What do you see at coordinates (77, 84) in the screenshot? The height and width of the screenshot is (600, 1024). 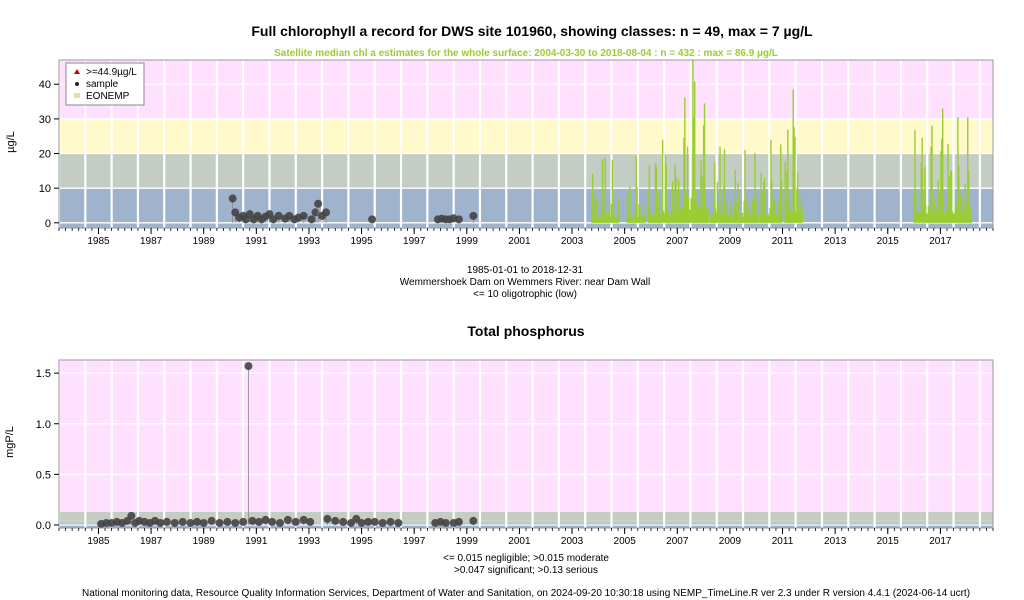 I see `legend-dot-icon` at bounding box center [77, 84].